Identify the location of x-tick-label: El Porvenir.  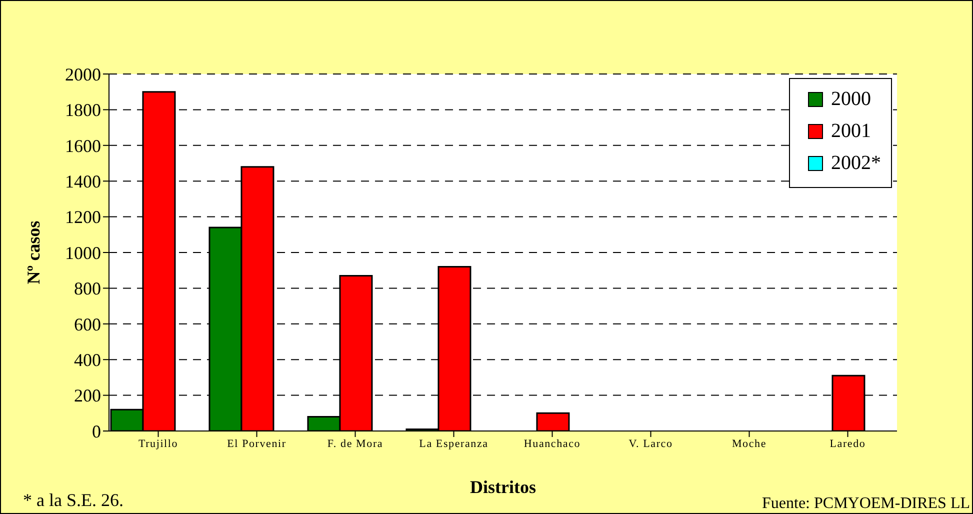
(256, 444).